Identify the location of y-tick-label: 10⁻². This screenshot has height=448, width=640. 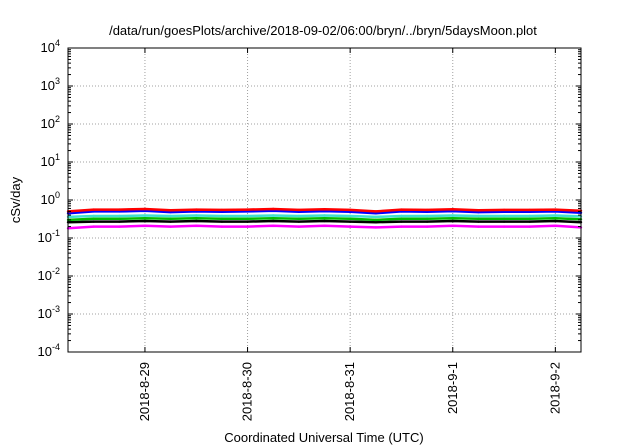
(49, 274).